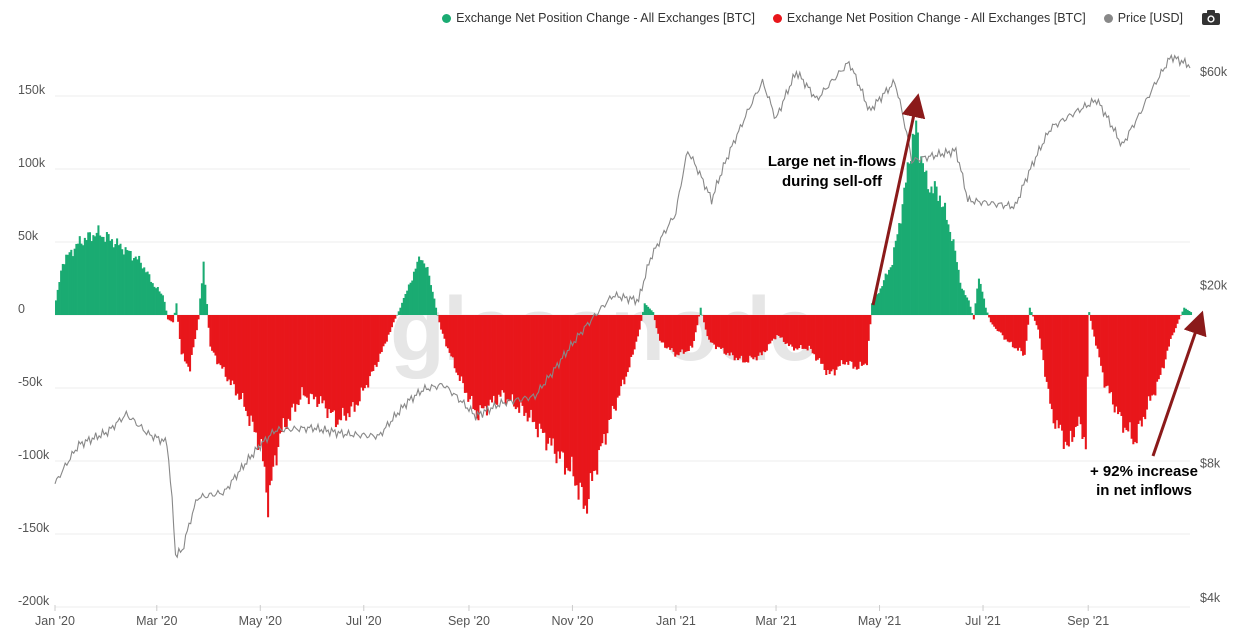  I want to click on legend-item-price: Price [USD], so click(1143, 18).